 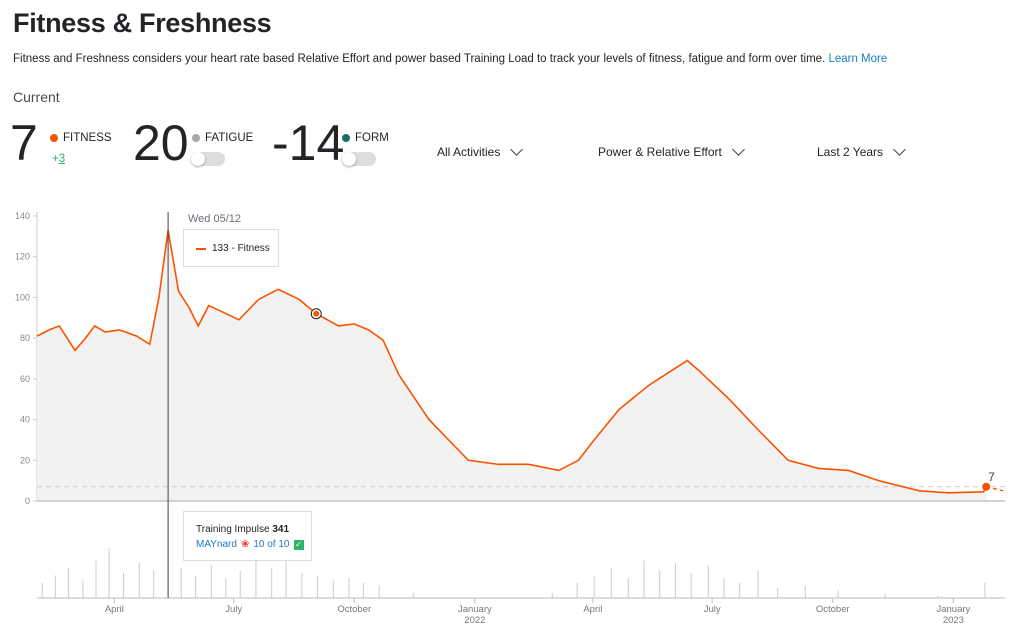 What do you see at coordinates (245, 544) in the screenshot?
I see `effort-icon: ❀` at bounding box center [245, 544].